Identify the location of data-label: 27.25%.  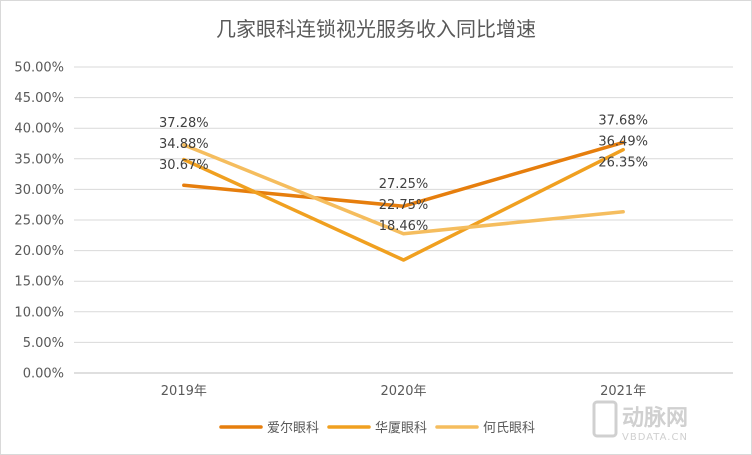
(404, 184).